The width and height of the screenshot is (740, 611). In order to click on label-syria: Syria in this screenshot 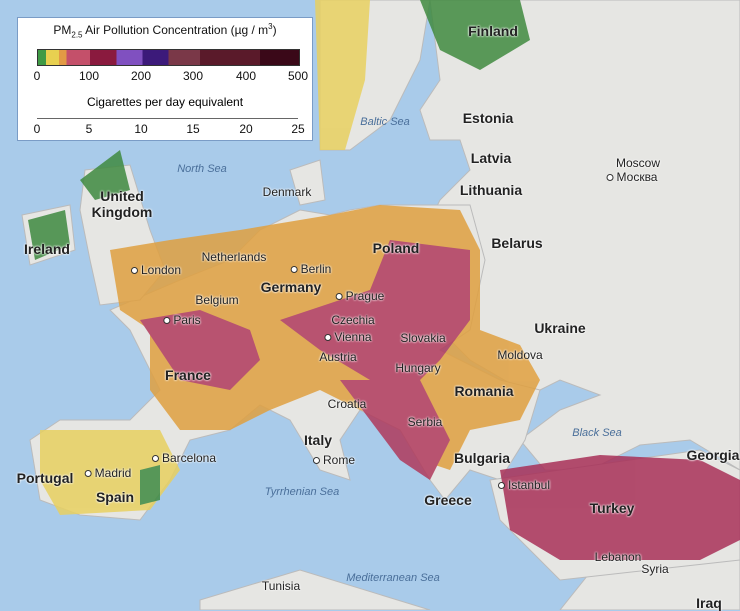, I will do `click(655, 569)`.